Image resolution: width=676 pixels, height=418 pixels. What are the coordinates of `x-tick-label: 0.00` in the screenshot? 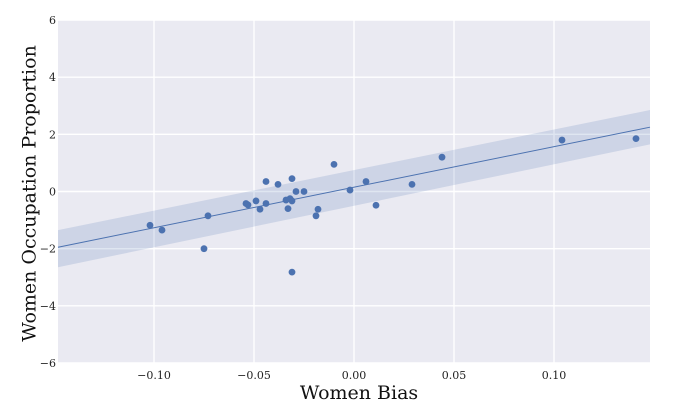 It's located at (354, 375).